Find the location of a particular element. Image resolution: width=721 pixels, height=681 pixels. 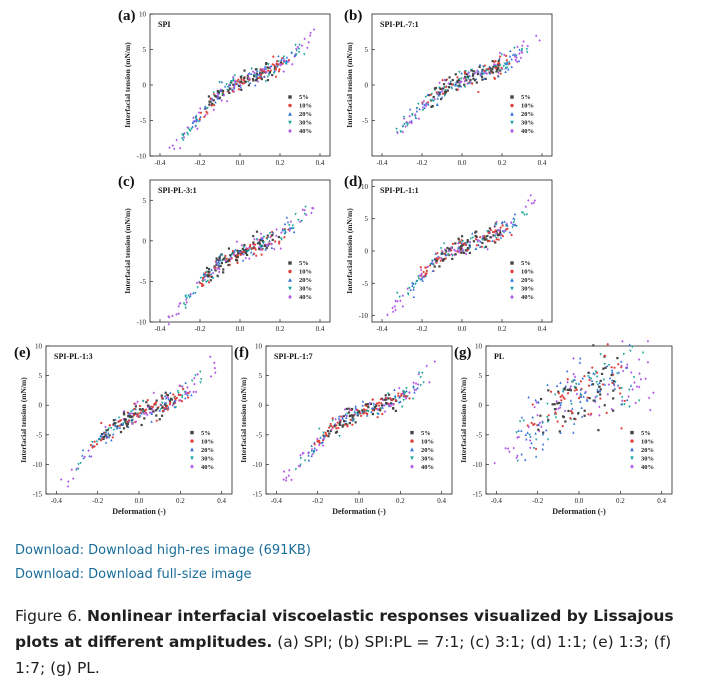

x-tick-label: 0.4 is located at coordinates (320, 329).